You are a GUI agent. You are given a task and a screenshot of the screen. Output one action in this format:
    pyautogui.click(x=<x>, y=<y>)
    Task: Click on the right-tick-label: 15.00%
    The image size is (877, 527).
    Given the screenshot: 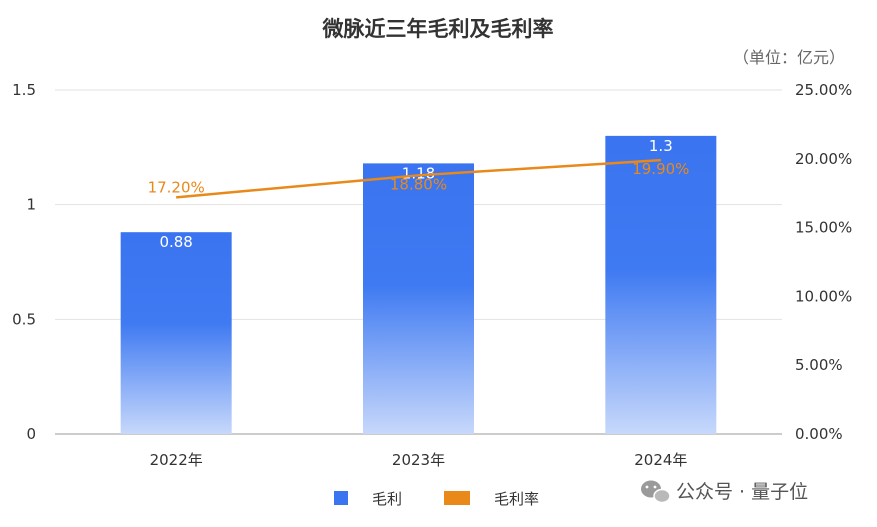 What is the action you would take?
    pyautogui.click(x=823, y=228)
    